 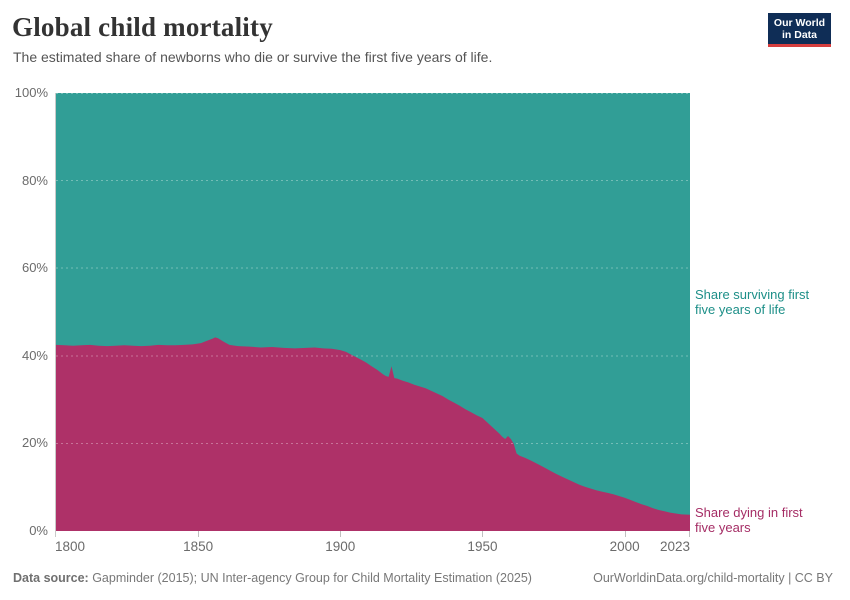 I want to click on x-tick-mark-1900, so click(x=341, y=534).